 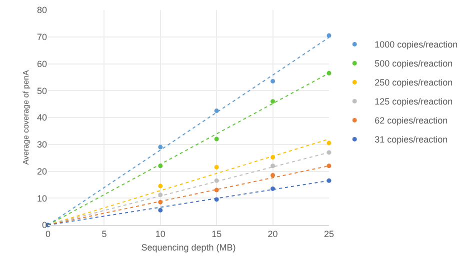 What do you see at coordinates (413, 63) in the screenshot?
I see `legend-label: 500 copies/reaction` at bounding box center [413, 63].